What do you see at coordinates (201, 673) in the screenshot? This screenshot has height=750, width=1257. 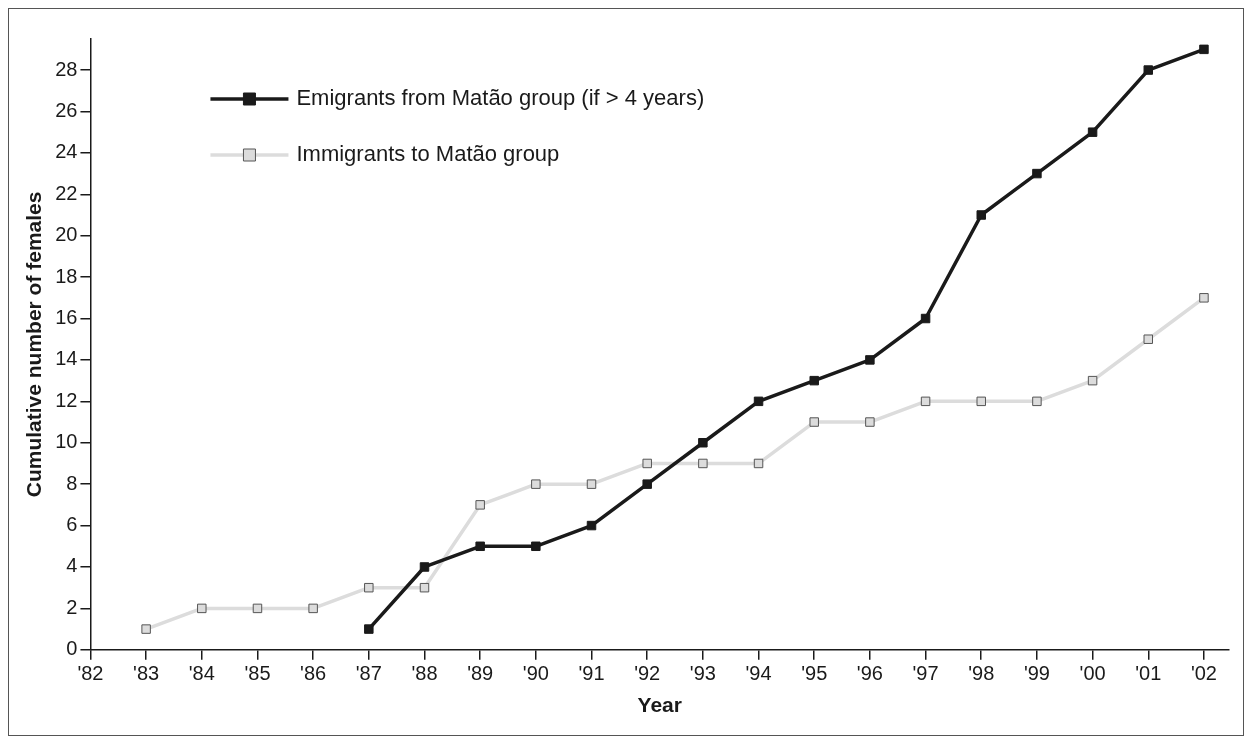 I see `x-tick-label: '84` at bounding box center [201, 673].